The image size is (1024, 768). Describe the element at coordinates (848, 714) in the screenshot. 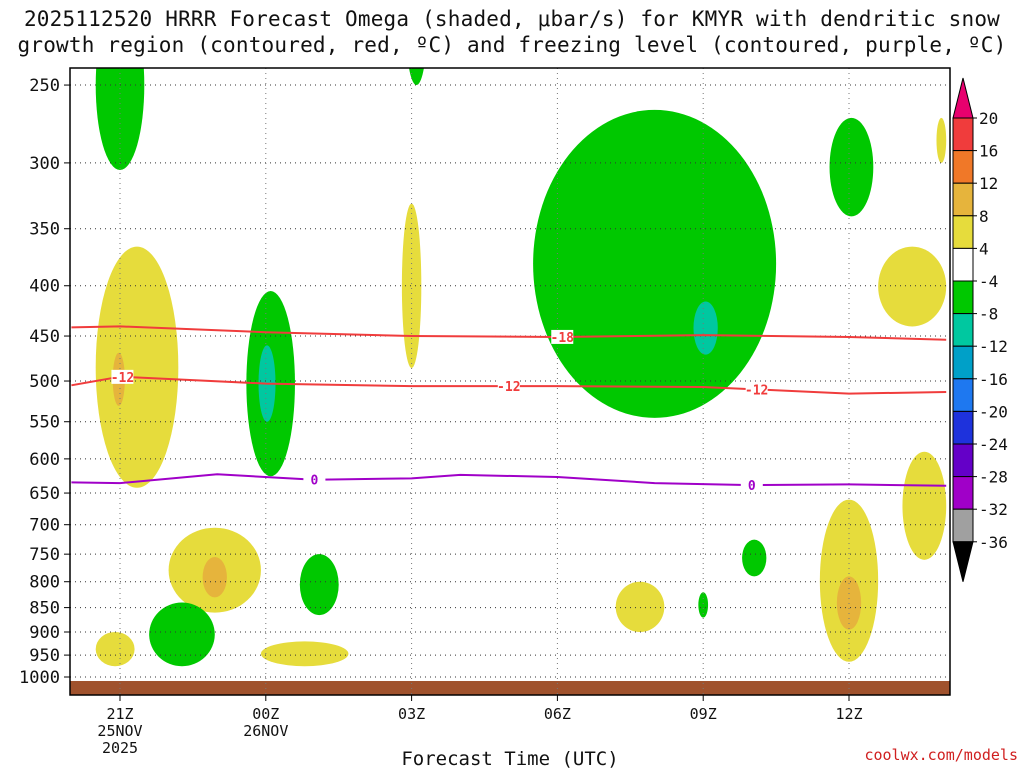

I see `x-tick-label: 12Z` at that location.